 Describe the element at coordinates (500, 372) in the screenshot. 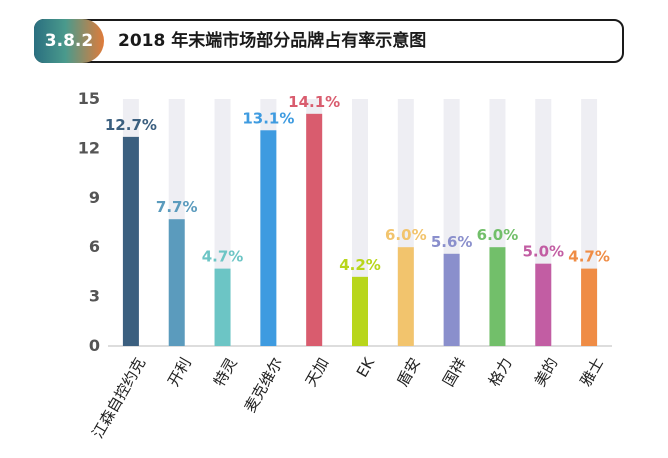

I see `x-tick-label: 格力` at that location.